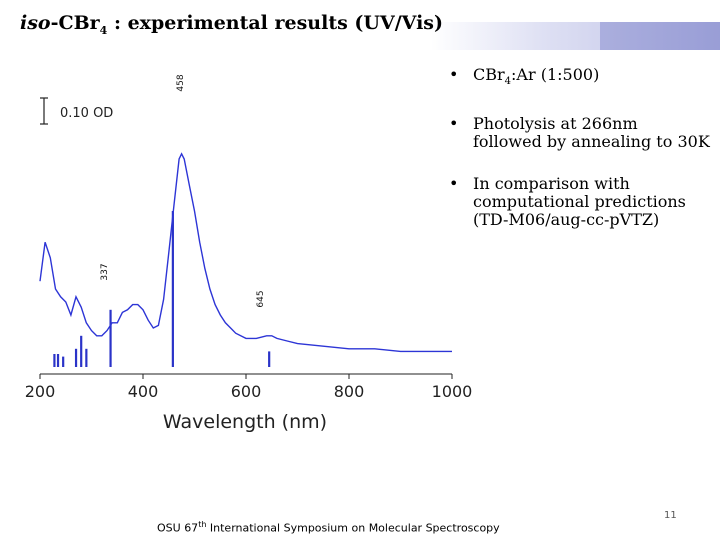  What do you see at coordinates (105, 271) in the screenshot?
I see `peak-label-337: 337` at bounding box center [105, 271].